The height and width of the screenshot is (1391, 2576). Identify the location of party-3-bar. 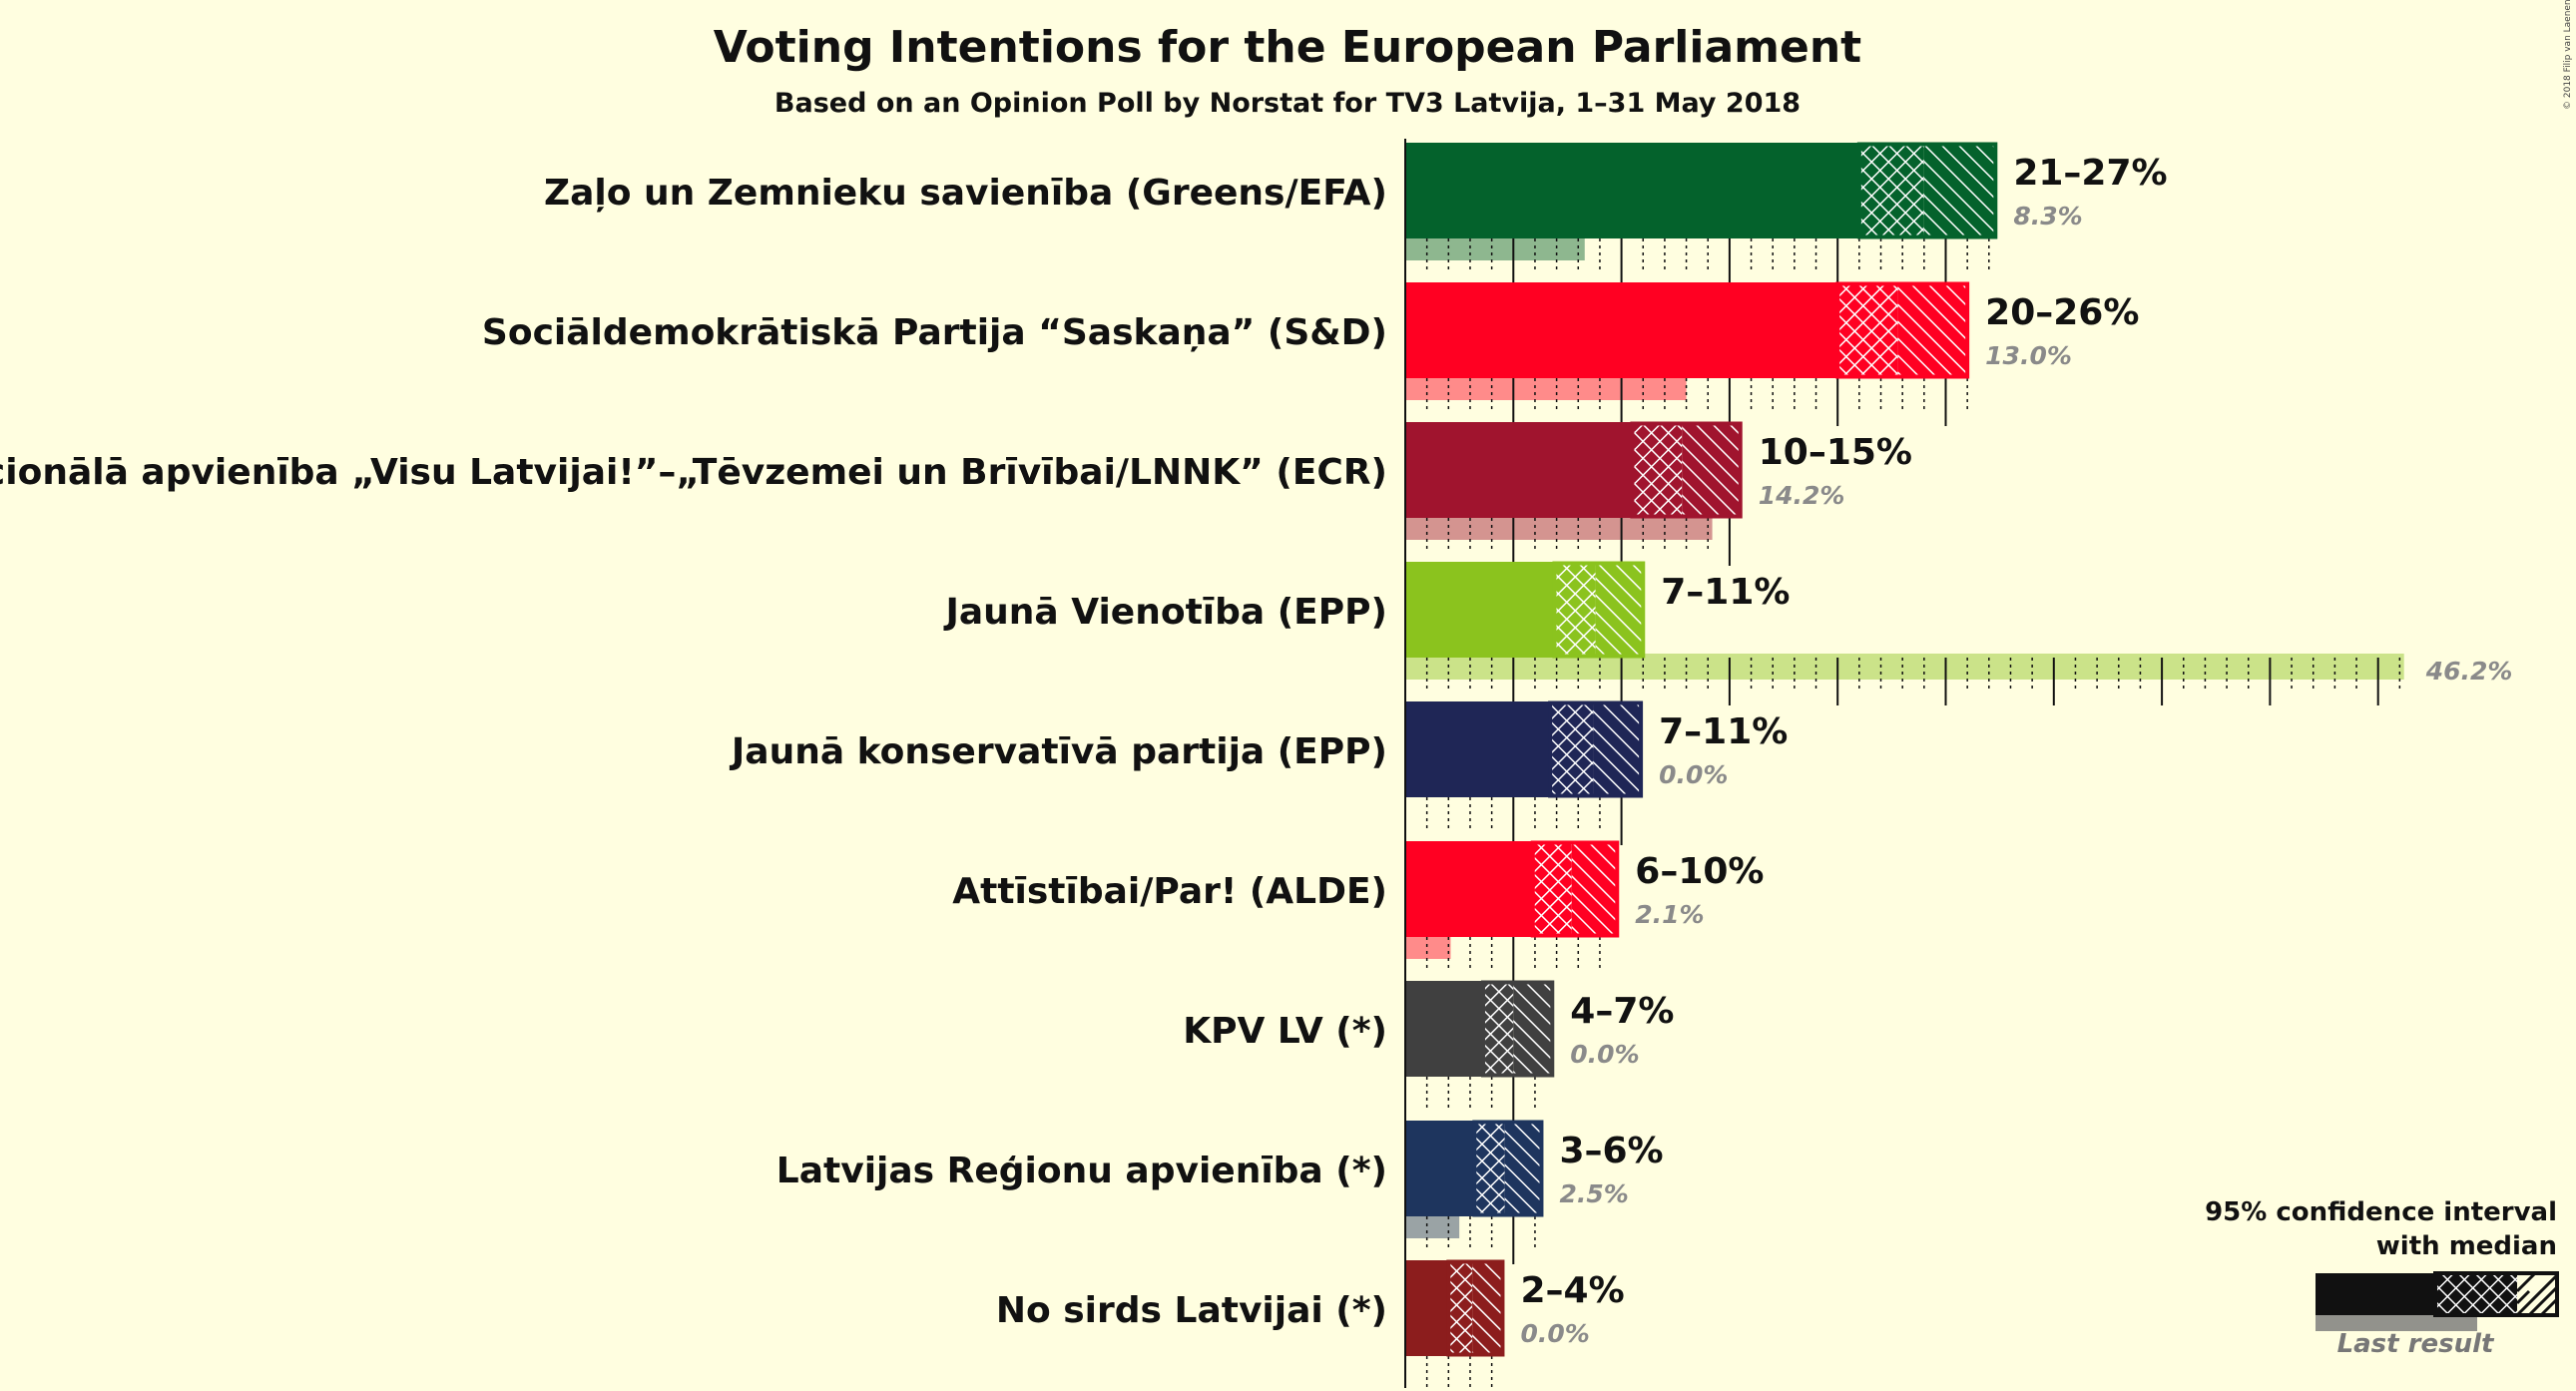
(1480, 610).